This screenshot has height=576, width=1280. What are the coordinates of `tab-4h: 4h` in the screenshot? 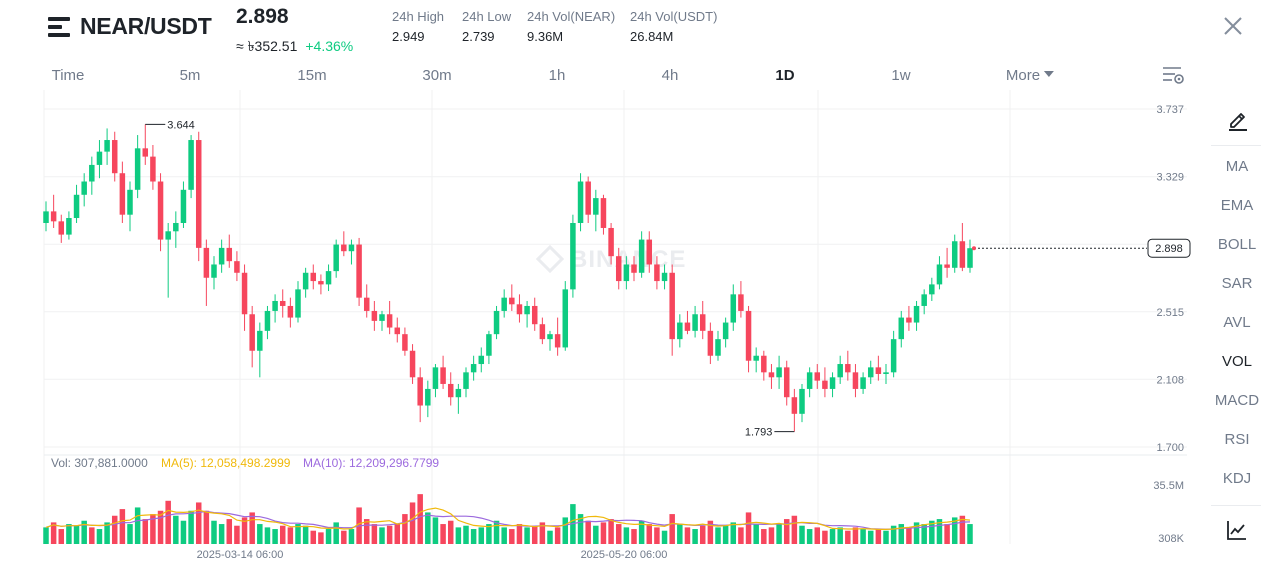 It's located at (670, 75).